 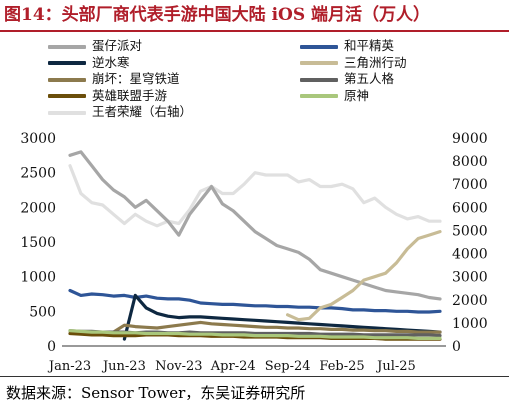 I want to click on legend-item: 逆水寒, so click(x=89, y=63).